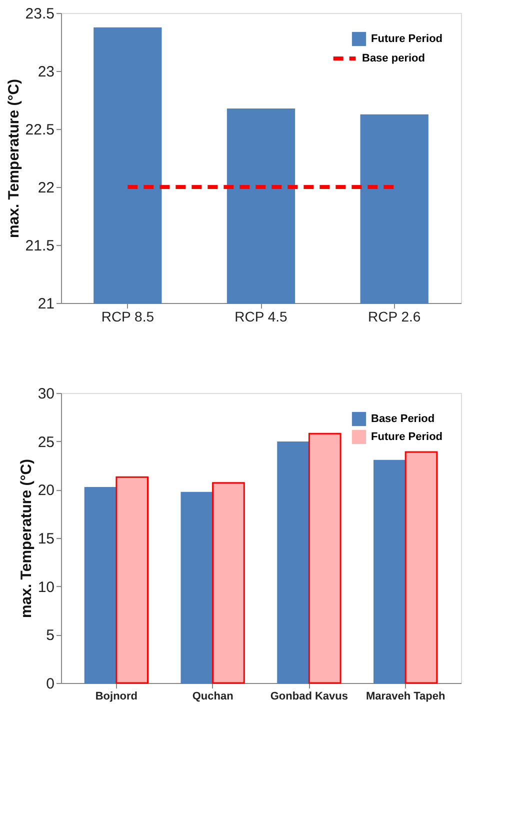  What do you see at coordinates (46, 442) in the screenshot?
I see `y-tick-label: 25` at bounding box center [46, 442].